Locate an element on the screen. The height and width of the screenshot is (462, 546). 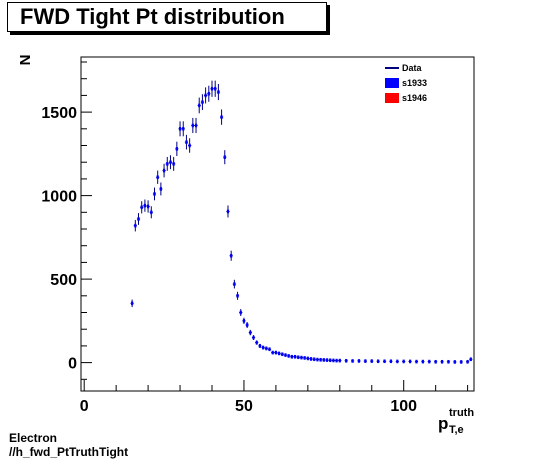
x-axis-title-sub: T,e is located at coordinates (456, 430).